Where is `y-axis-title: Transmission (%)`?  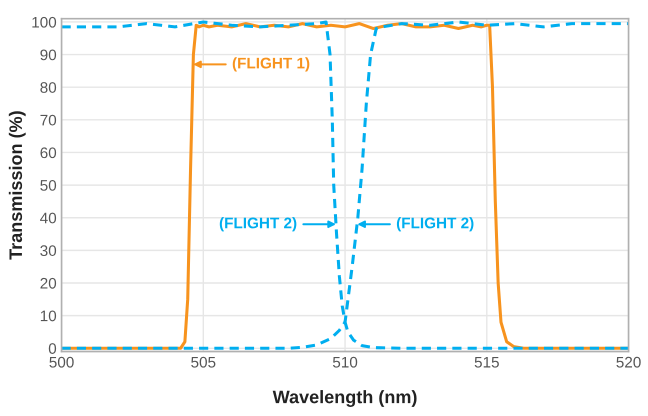
y-axis-title: Transmission (%) is located at coordinates (17, 185).